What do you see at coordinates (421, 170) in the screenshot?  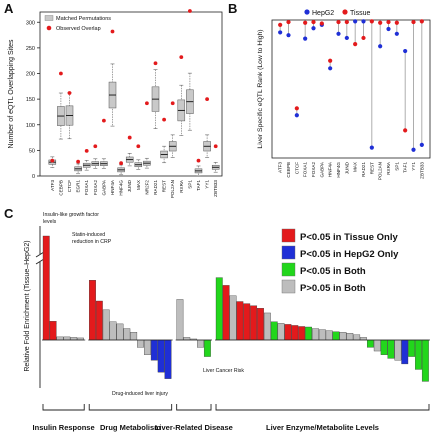 I see `panel-b-xtick-label: ZBTB33` at bounding box center [421, 170].